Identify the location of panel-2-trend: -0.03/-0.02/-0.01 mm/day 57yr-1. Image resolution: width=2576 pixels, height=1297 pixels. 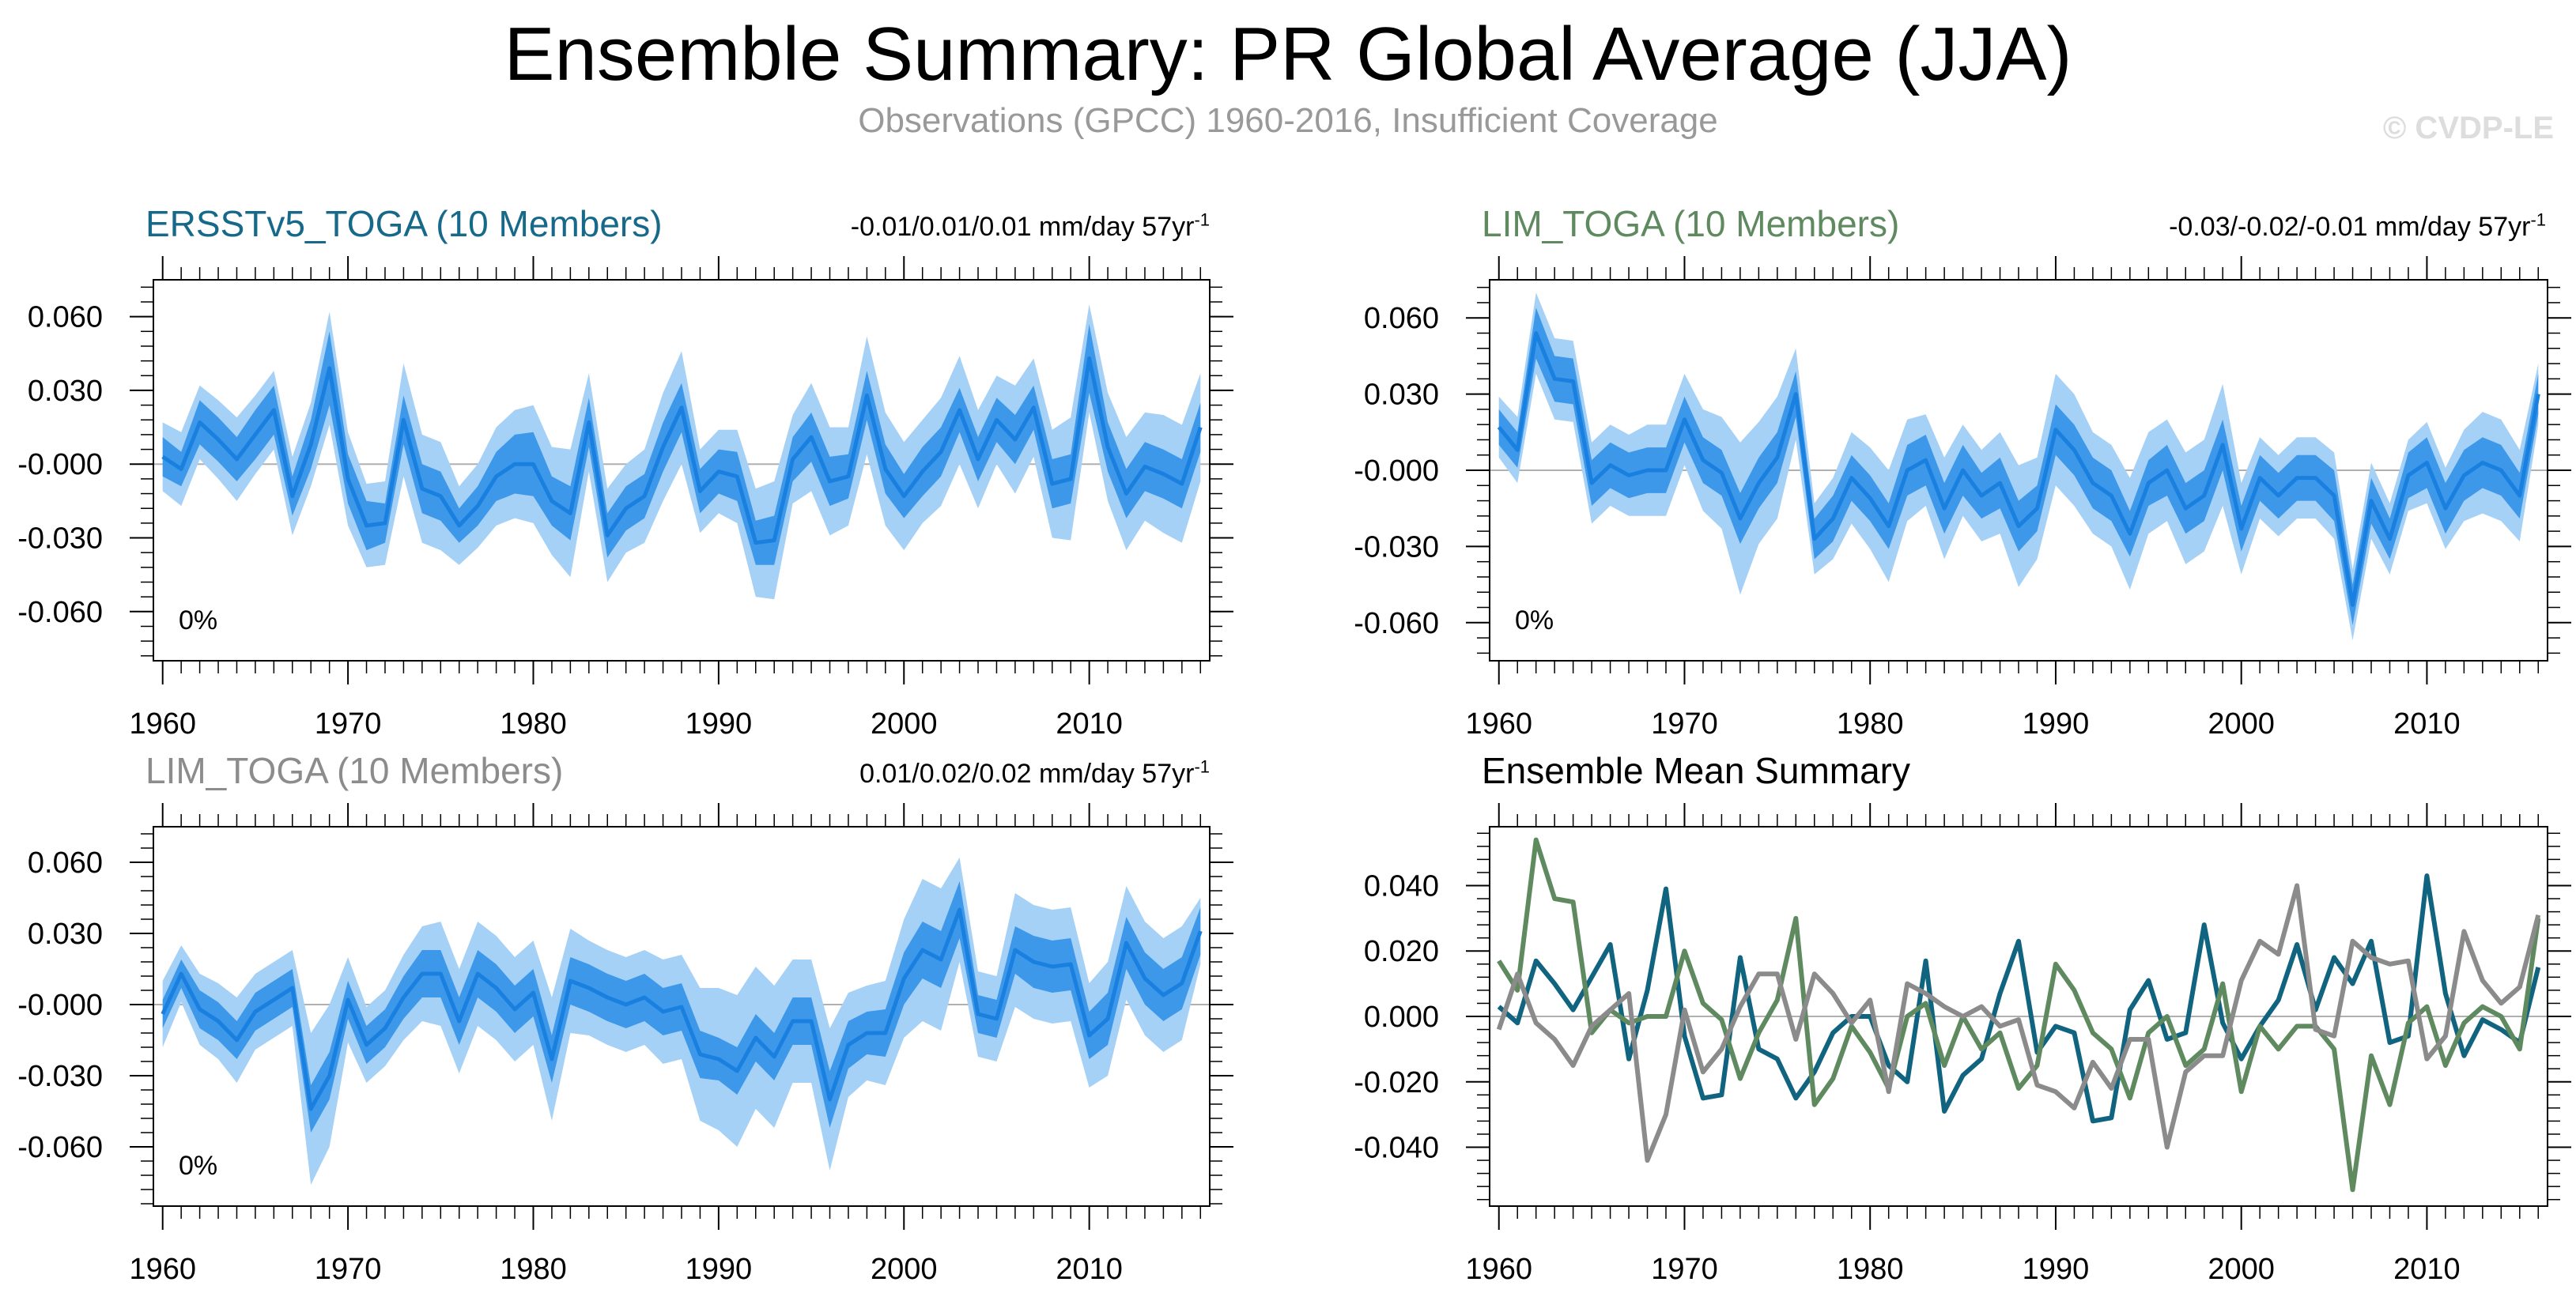
(2357, 226).